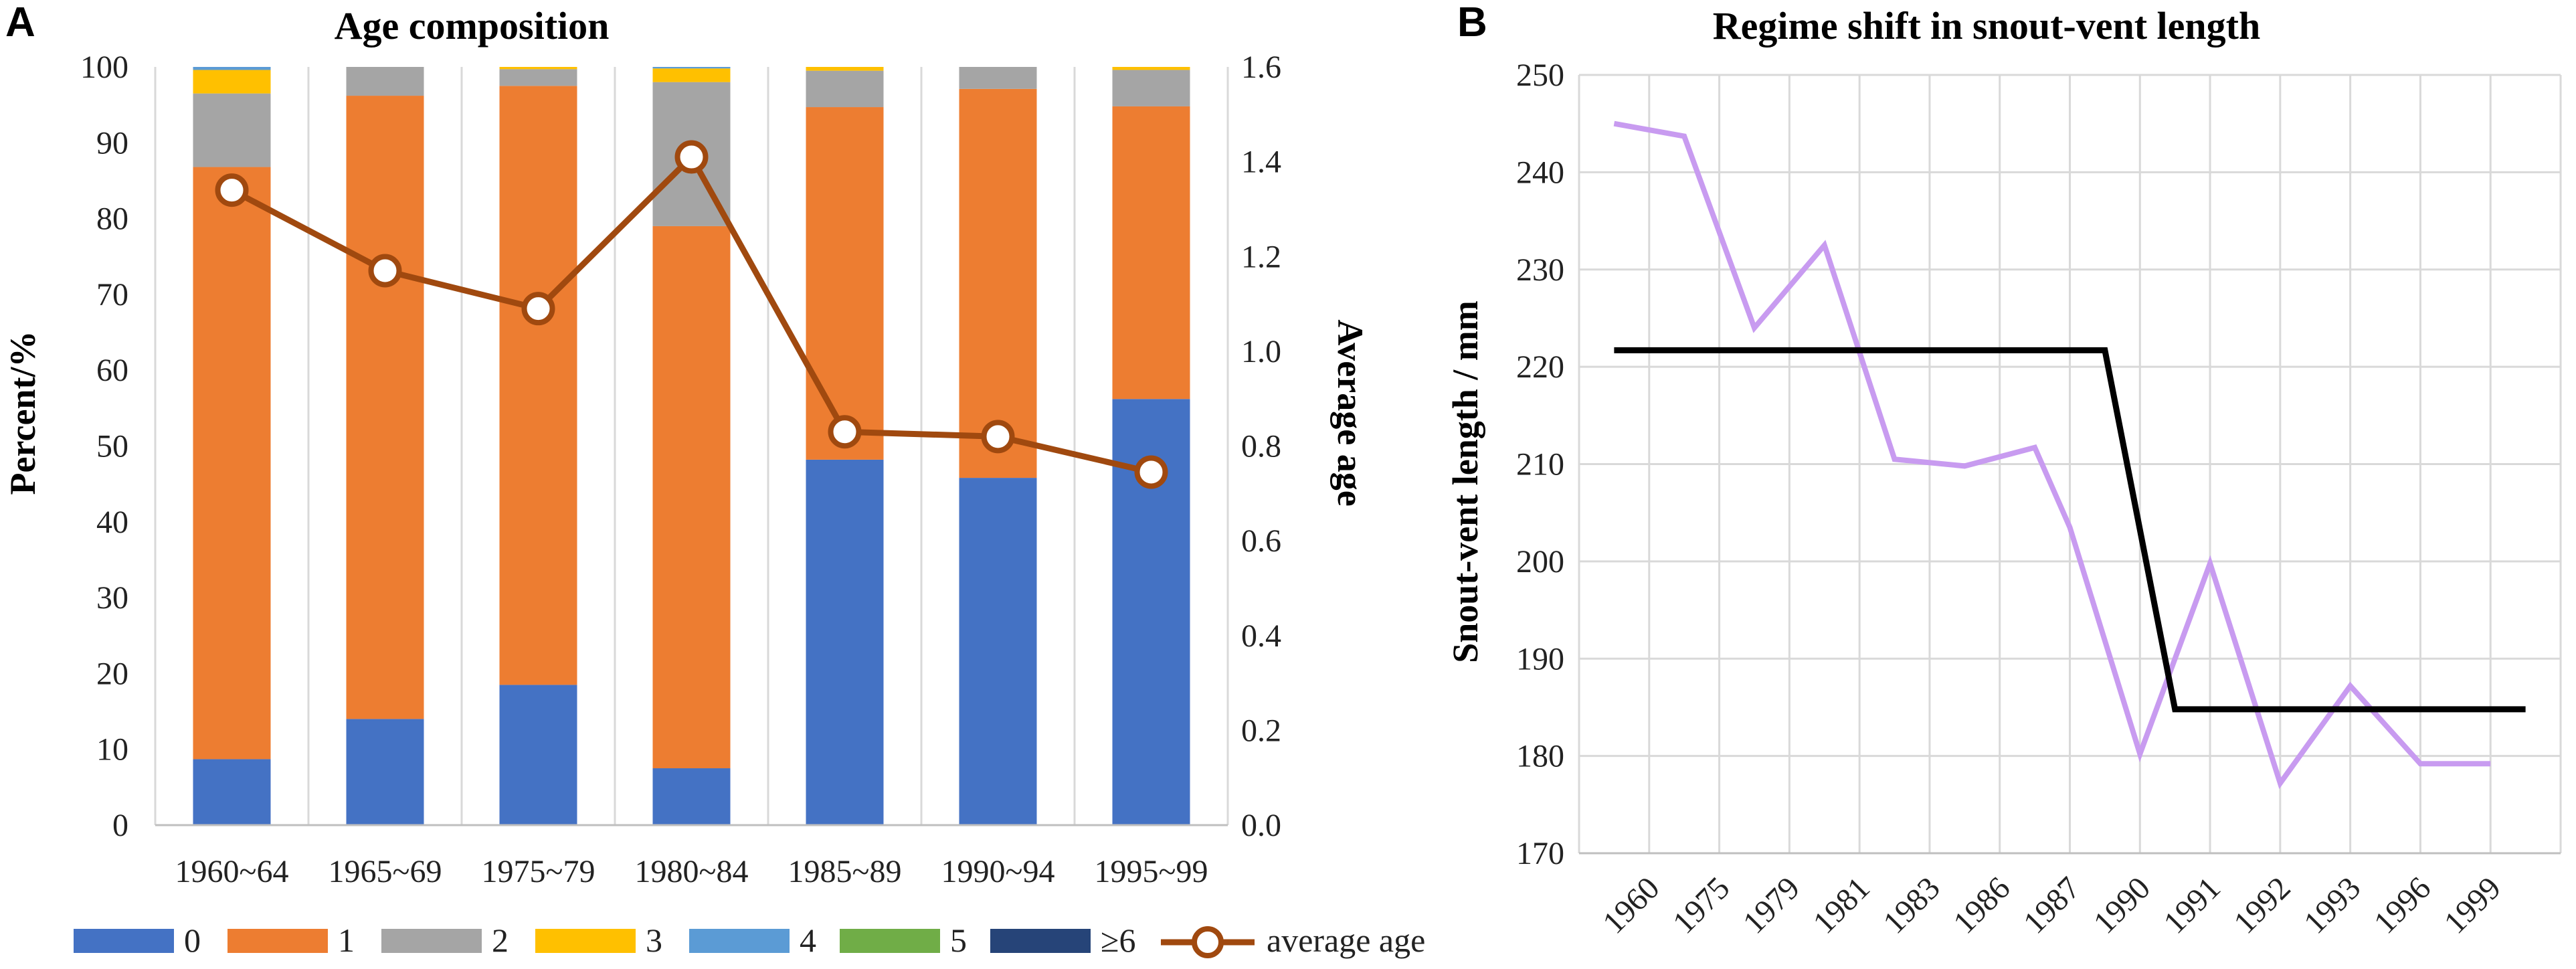  What do you see at coordinates (1540, 270) in the screenshot?
I see `panel-b-y-tick-label: 230` at bounding box center [1540, 270].